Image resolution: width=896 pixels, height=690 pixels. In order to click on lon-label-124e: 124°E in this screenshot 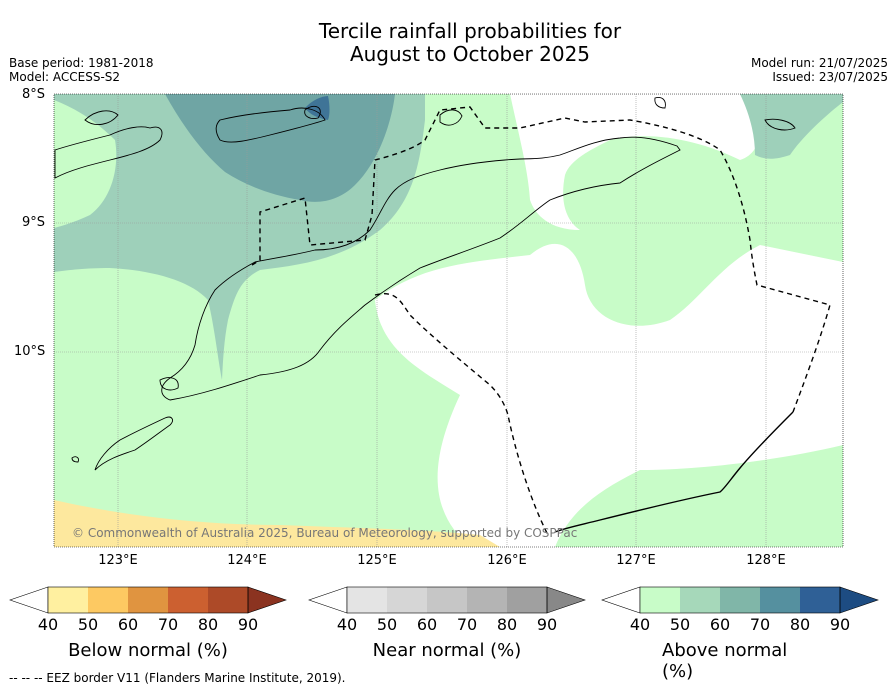, I will do `click(247, 560)`.